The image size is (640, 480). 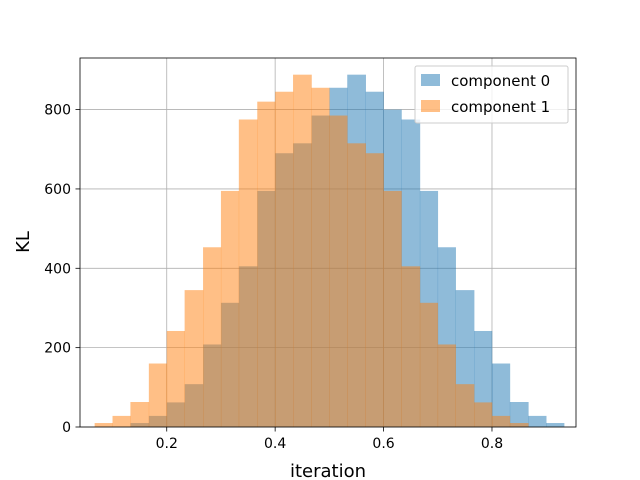 I want to click on x-tick-label: 0.6, so click(x=383, y=444).